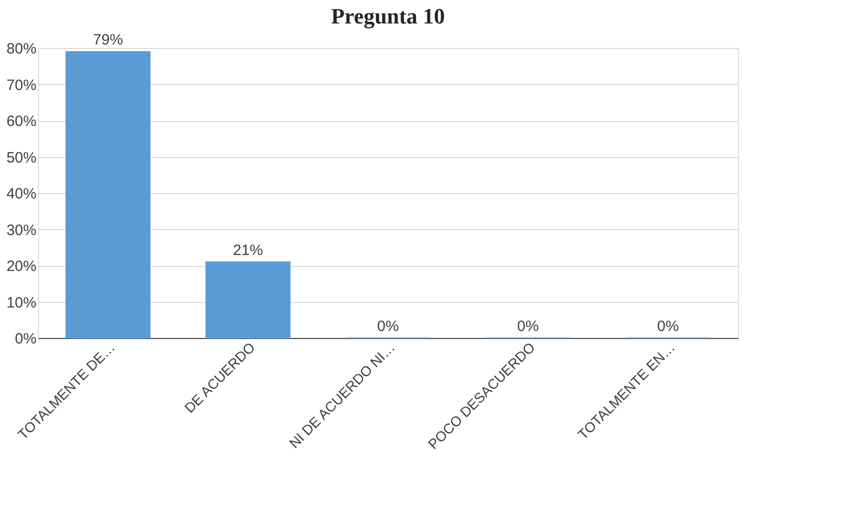  Describe the element at coordinates (21, 121) in the screenshot. I see `y-tick-label: 60%` at that location.